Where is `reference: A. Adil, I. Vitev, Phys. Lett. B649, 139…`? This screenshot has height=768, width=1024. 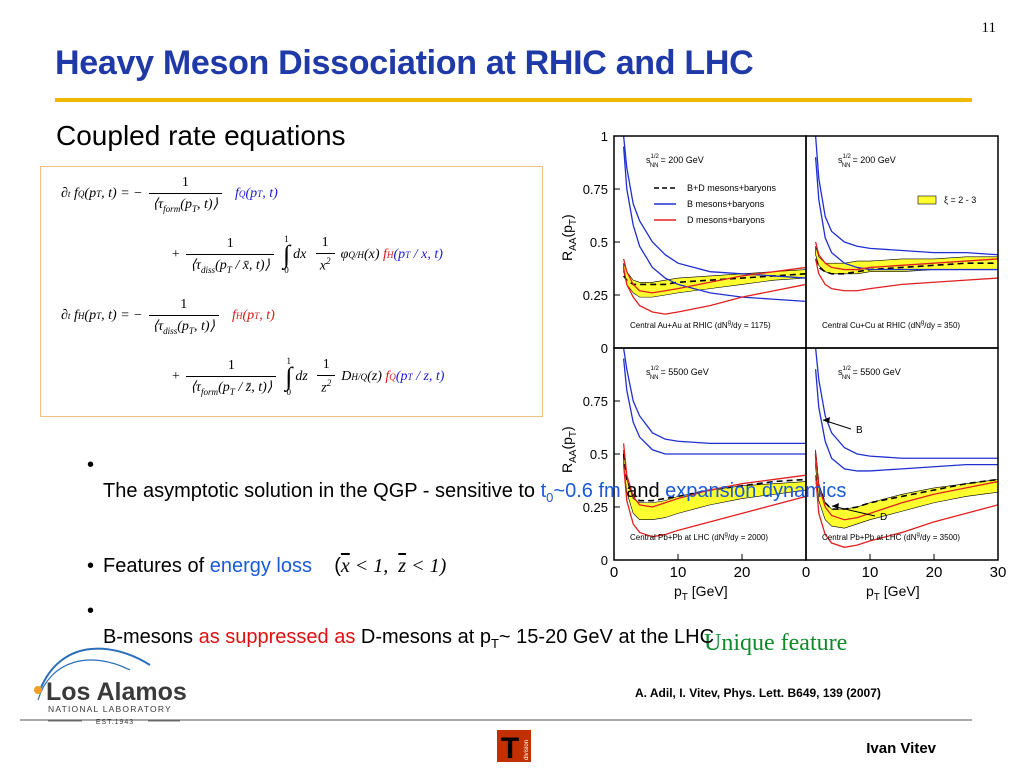
reference: A. Adil, I. Vitev, Phys. Lett. B649, 139… is located at coordinates (758, 693).